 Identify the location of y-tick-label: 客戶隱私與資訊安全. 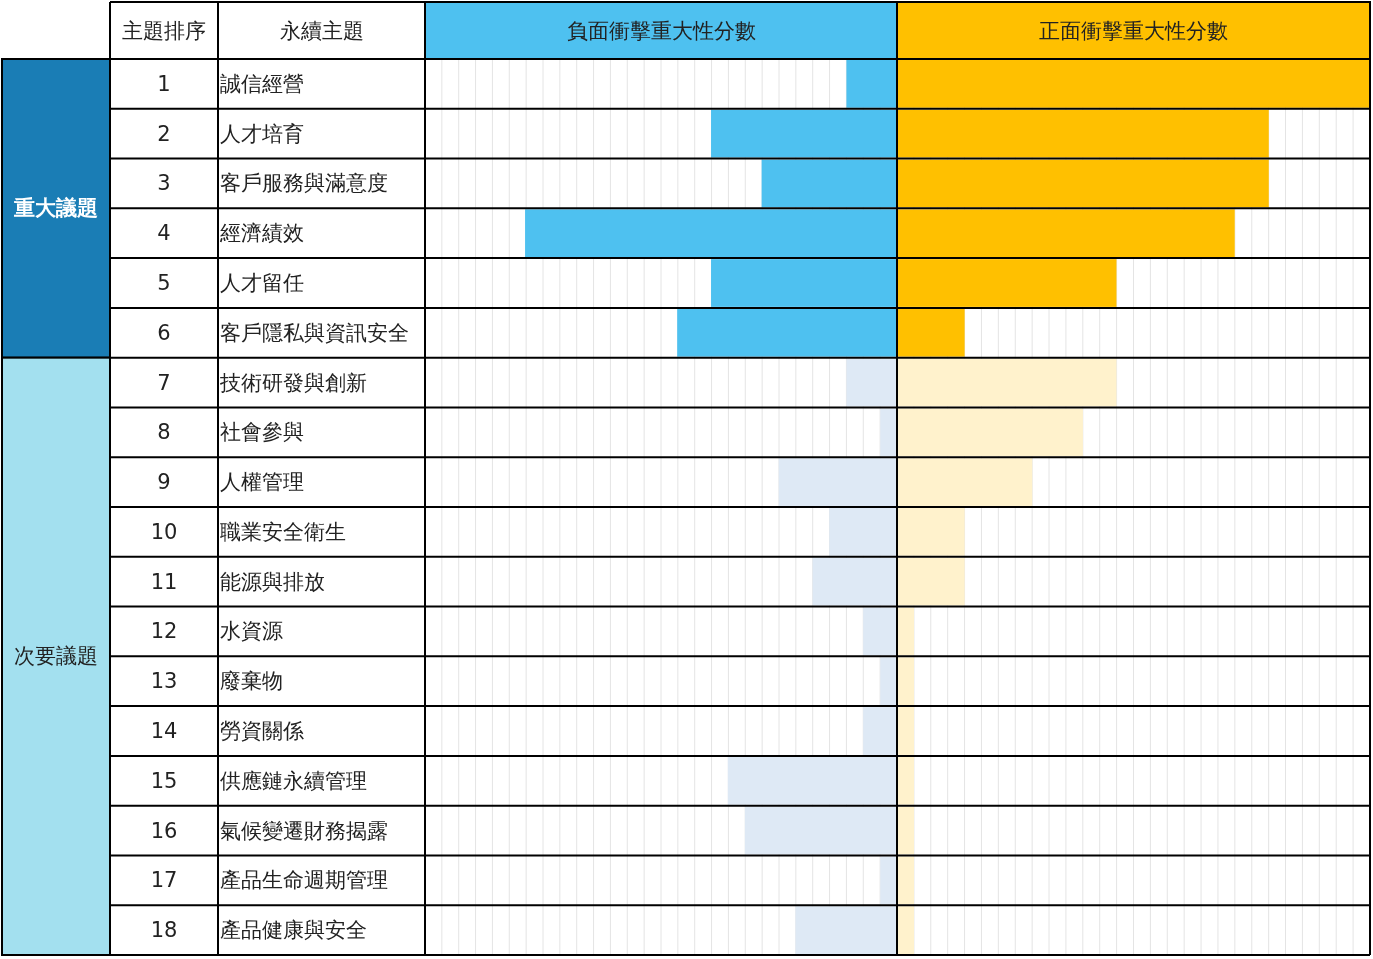
(314, 332).